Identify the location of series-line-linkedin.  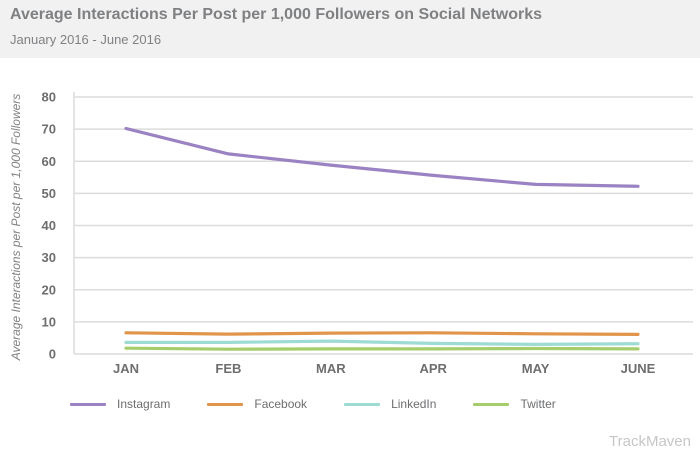
(382, 342).